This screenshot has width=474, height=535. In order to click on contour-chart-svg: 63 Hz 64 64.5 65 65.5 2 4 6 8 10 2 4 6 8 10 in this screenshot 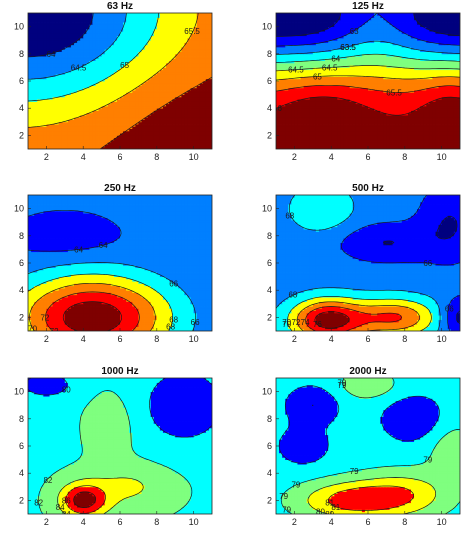, I will do `click(113, 81)`.